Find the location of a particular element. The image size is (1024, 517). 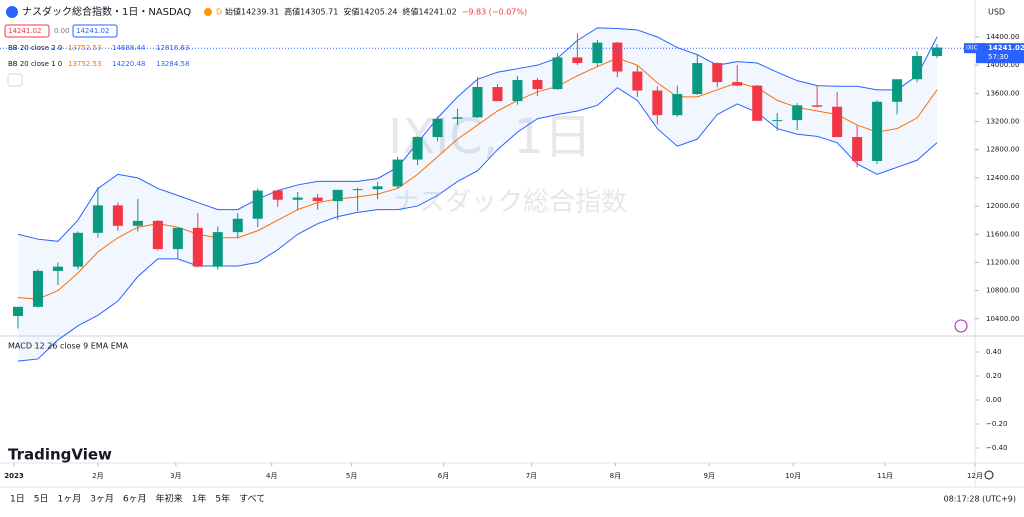

ohlc-value: 安値14205.24 is located at coordinates (370, 12).